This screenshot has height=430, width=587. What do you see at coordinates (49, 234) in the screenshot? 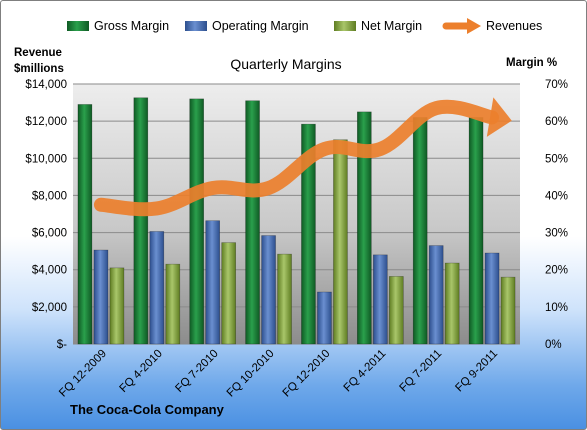
I see `y-left-tick-label: $6,000` at bounding box center [49, 234].